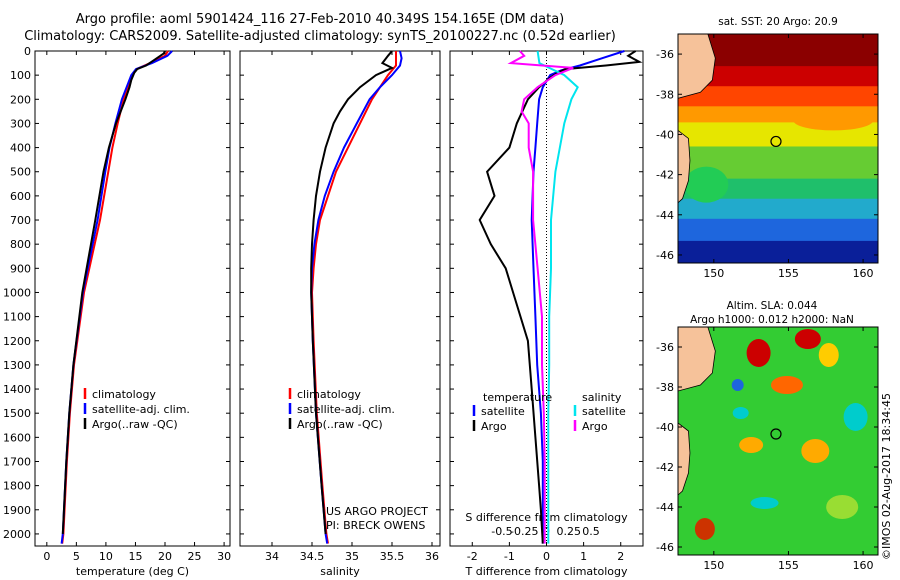  Describe the element at coordinates (340, 424) in the screenshot. I see `legend-label: Argo(..raw -QC)` at that location.